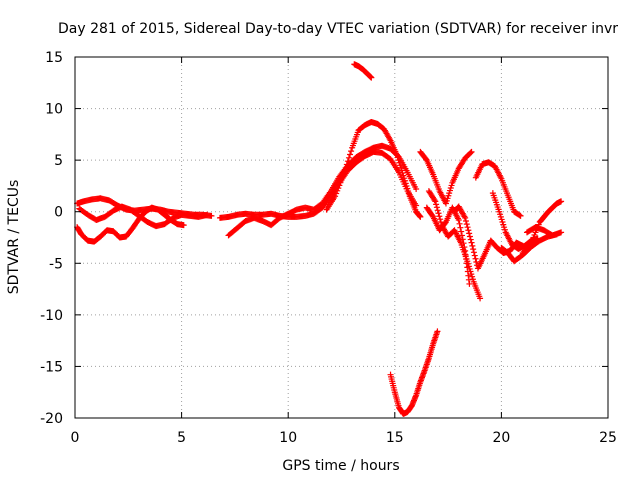  I want to click on y-tick-label: 10, so click(54, 110).